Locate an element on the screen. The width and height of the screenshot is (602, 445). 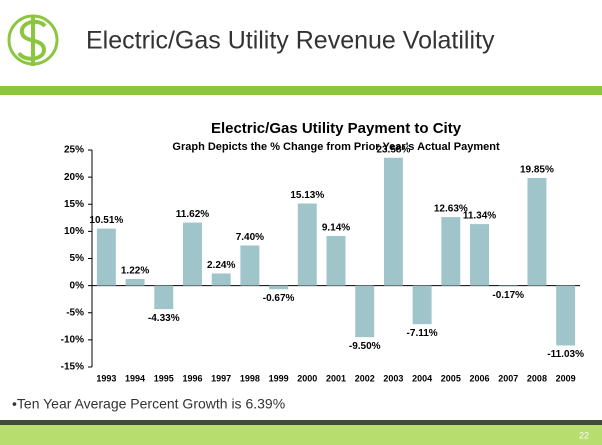
x-tick-label: 2008 is located at coordinates (537, 378).